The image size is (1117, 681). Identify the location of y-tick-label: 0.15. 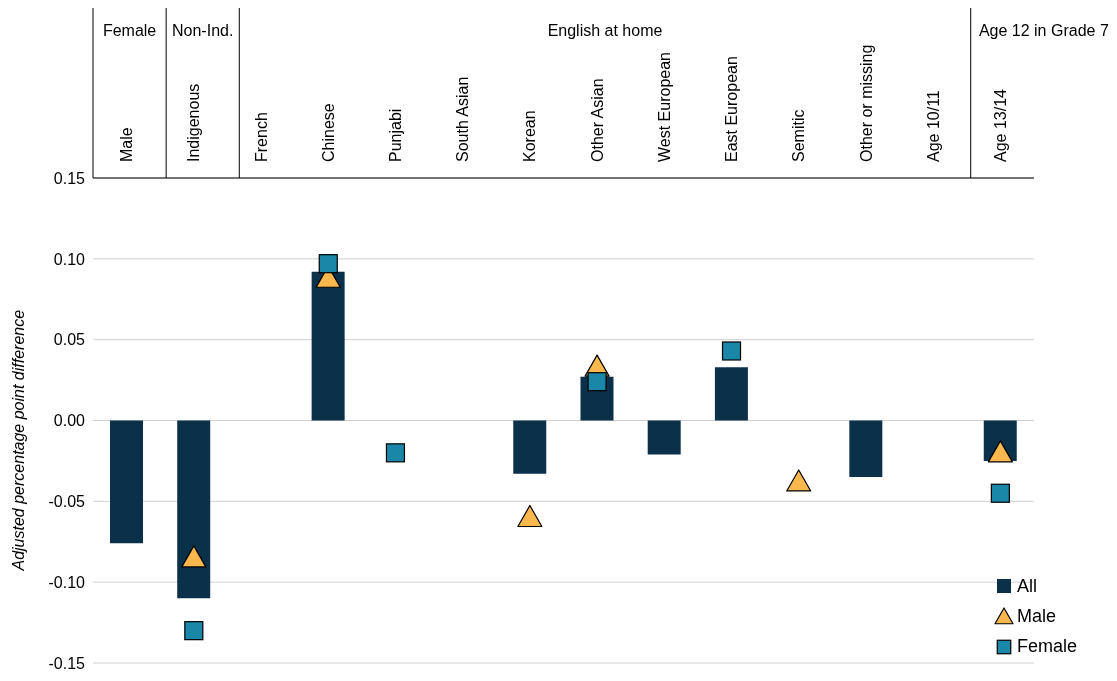
(69, 178).